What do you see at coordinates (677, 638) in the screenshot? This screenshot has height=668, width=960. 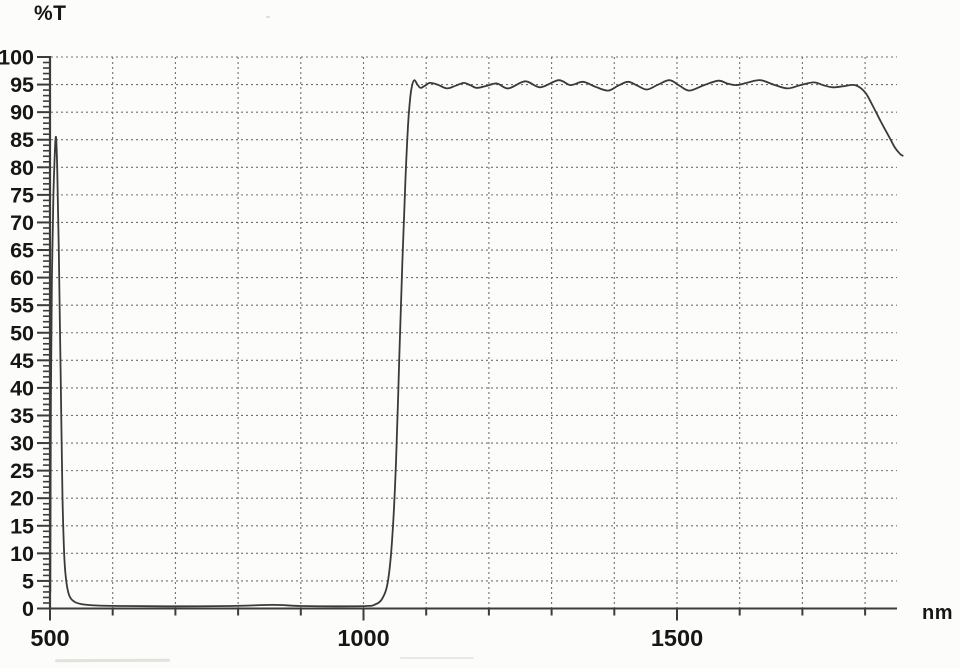 I see `x-tick-label: 1500` at bounding box center [677, 638].